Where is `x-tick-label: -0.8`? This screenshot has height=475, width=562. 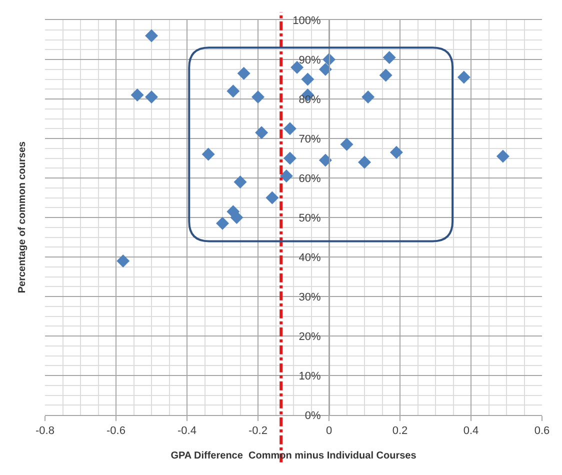 x-tick-label: -0.8 is located at coordinates (45, 431).